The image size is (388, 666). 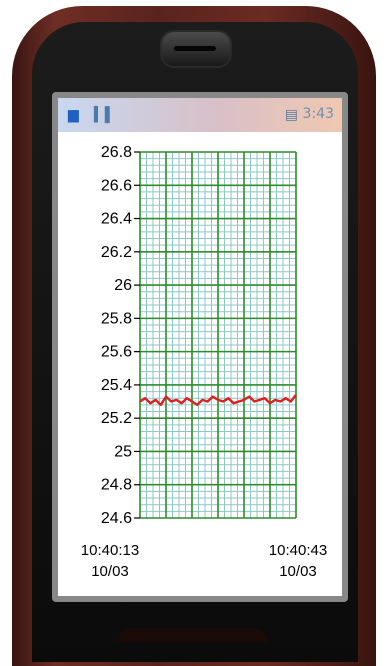 What do you see at coordinates (73, 114) in the screenshot?
I see `mail-icon: ▆` at bounding box center [73, 114].